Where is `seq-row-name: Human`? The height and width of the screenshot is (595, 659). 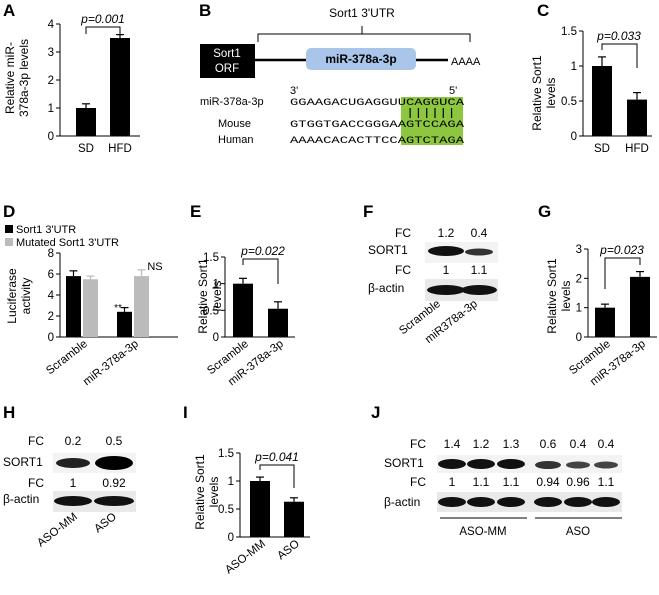 seq-row-name: Human is located at coordinates (235, 140).